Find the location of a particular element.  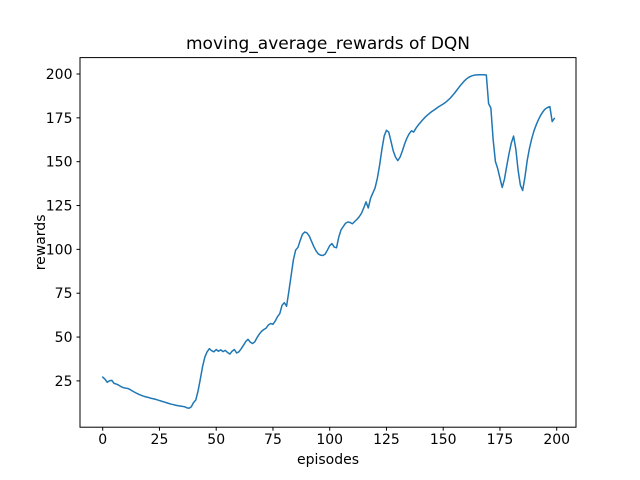

x-tick-label: 0 is located at coordinates (102, 440).